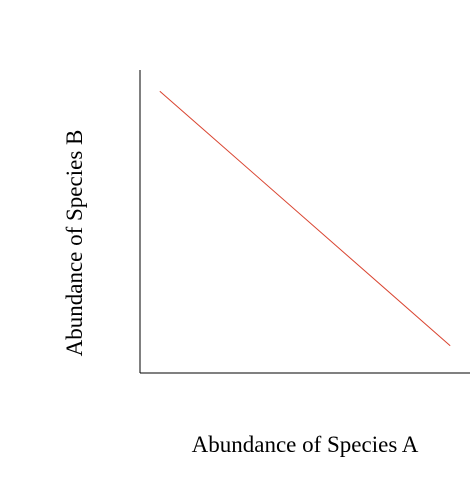 Image resolution: width=470 pixels, height=488 pixels. I want to click on x-axis-label: Abundance of Species A, so click(305, 444).